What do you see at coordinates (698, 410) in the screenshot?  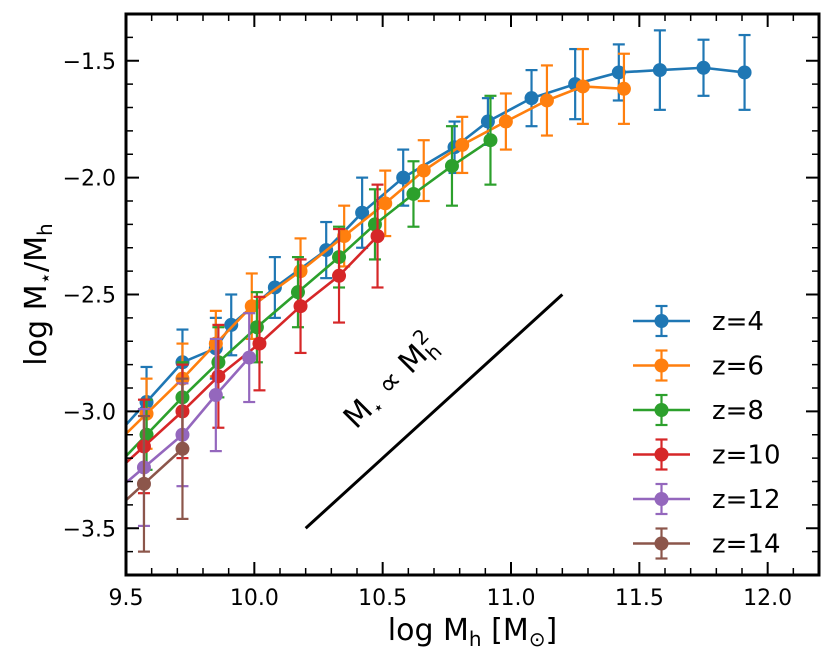 I see `legend-item: z=8` at bounding box center [698, 410].